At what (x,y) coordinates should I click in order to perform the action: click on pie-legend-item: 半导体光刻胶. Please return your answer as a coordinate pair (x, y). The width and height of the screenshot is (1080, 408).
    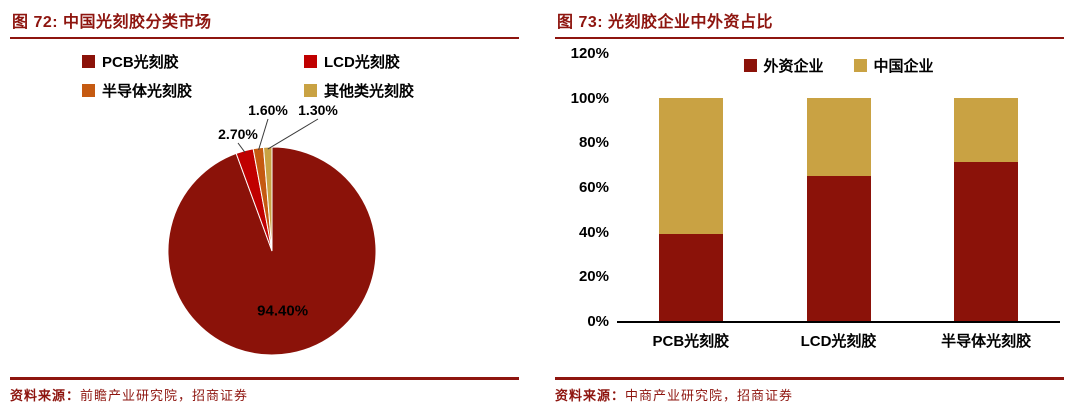
    Looking at the image, I should click on (193, 90).